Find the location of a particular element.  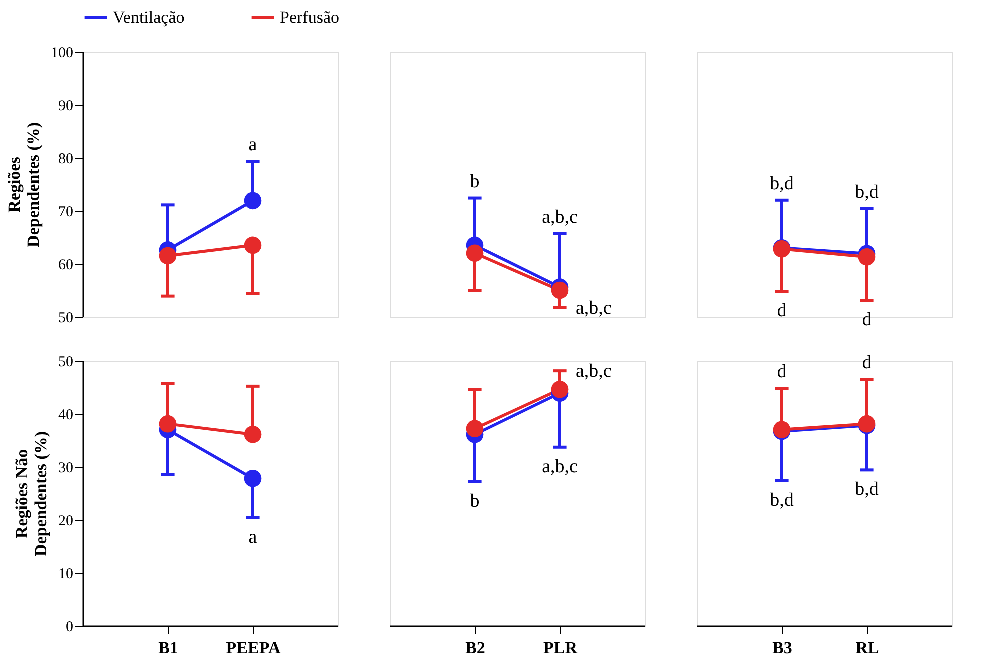

y-tick-label: 30 is located at coordinates (66, 468).